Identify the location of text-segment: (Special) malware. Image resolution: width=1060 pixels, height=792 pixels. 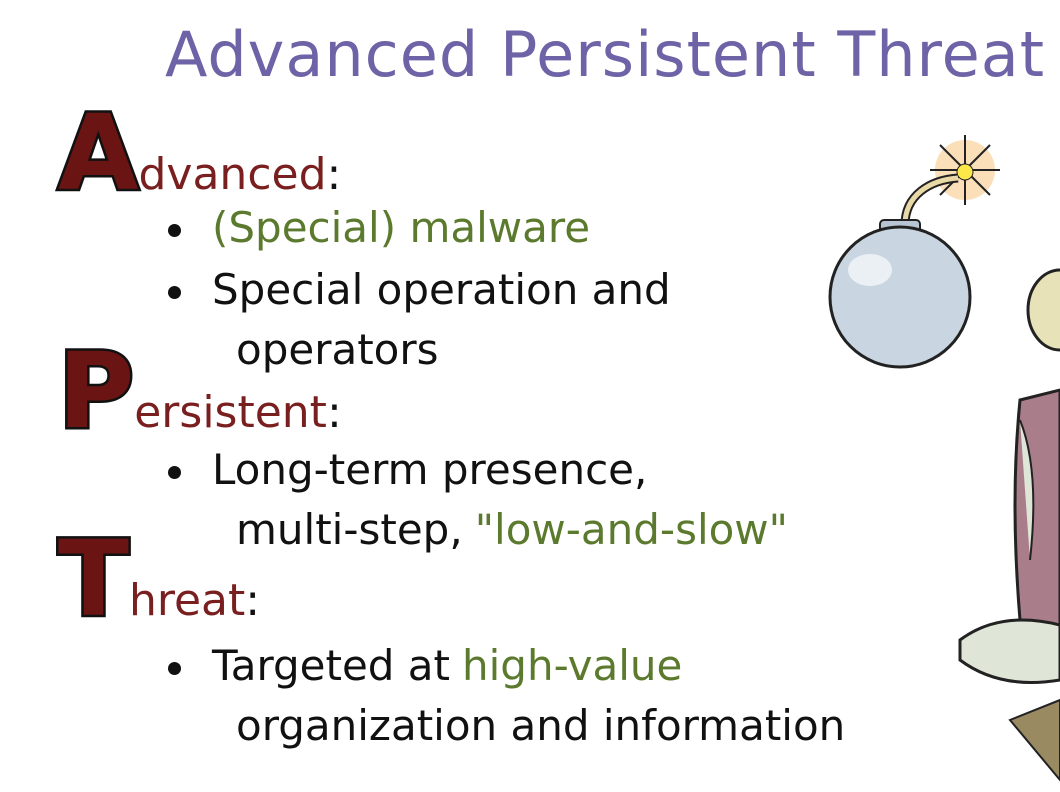
(401, 227).